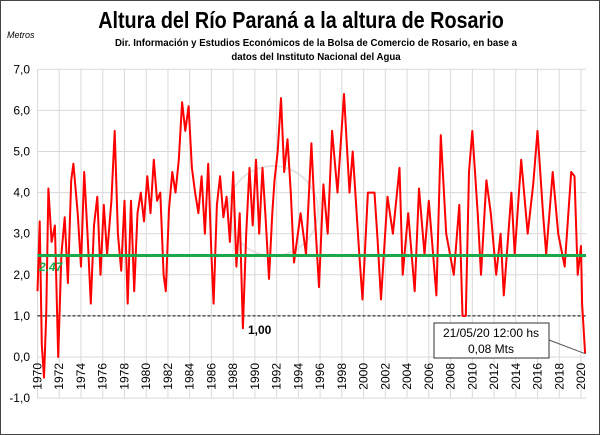 Image resolution: width=600 pixels, height=435 pixels. What do you see at coordinates (407, 376) in the screenshot?
I see `x-tick-label: 2004` at bounding box center [407, 376].